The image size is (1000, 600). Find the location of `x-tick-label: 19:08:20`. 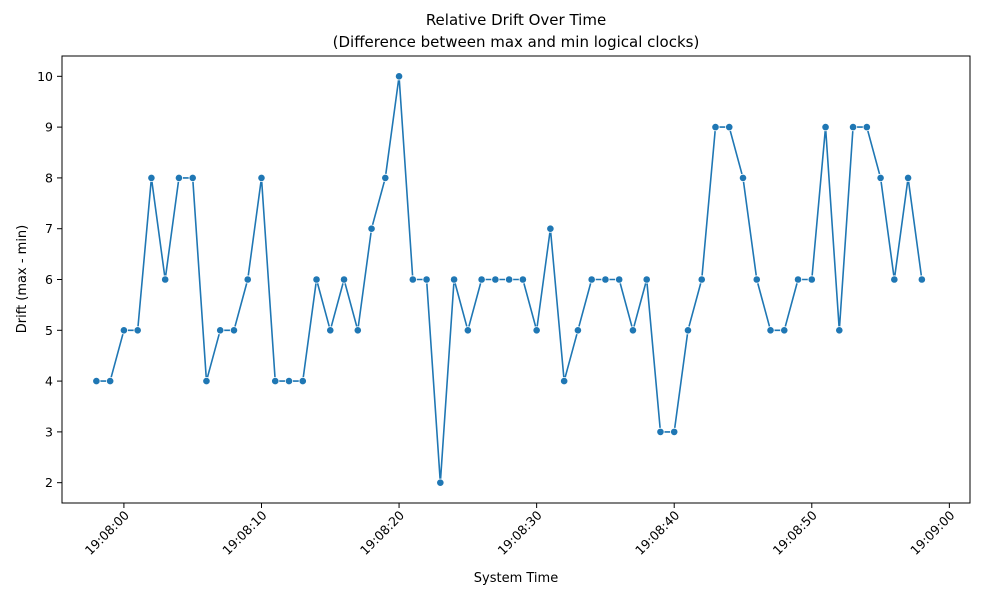

x-tick-label: 19:08:20 is located at coordinates (382, 532).